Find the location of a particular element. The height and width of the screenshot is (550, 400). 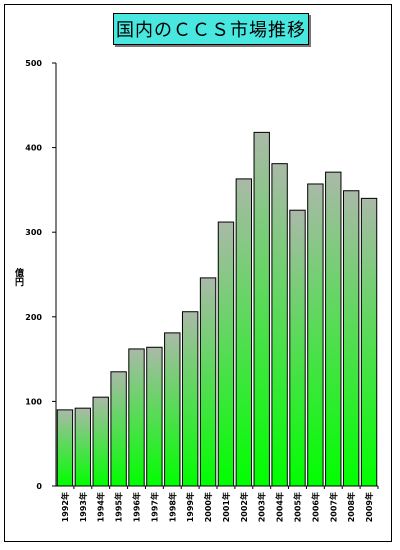

bar-2001年 is located at coordinates (226, 354).